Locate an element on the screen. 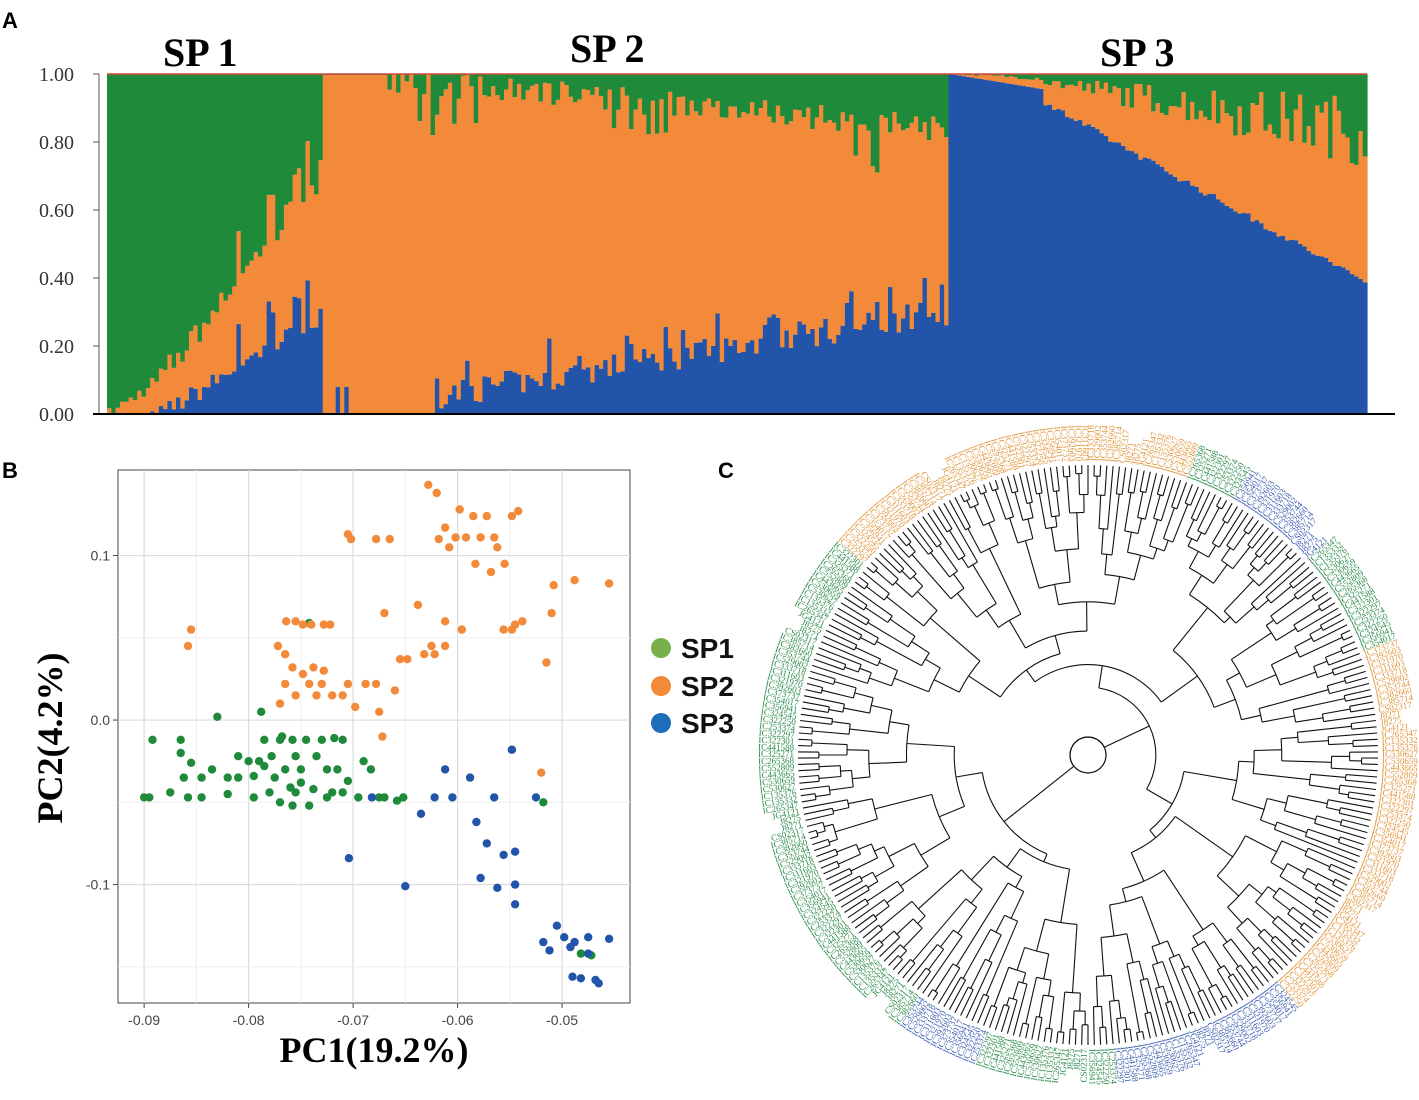 The height and width of the screenshot is (1100, 1419). dendrogram-leaf-label: IC385714 is located at coordinates (1118, 443).